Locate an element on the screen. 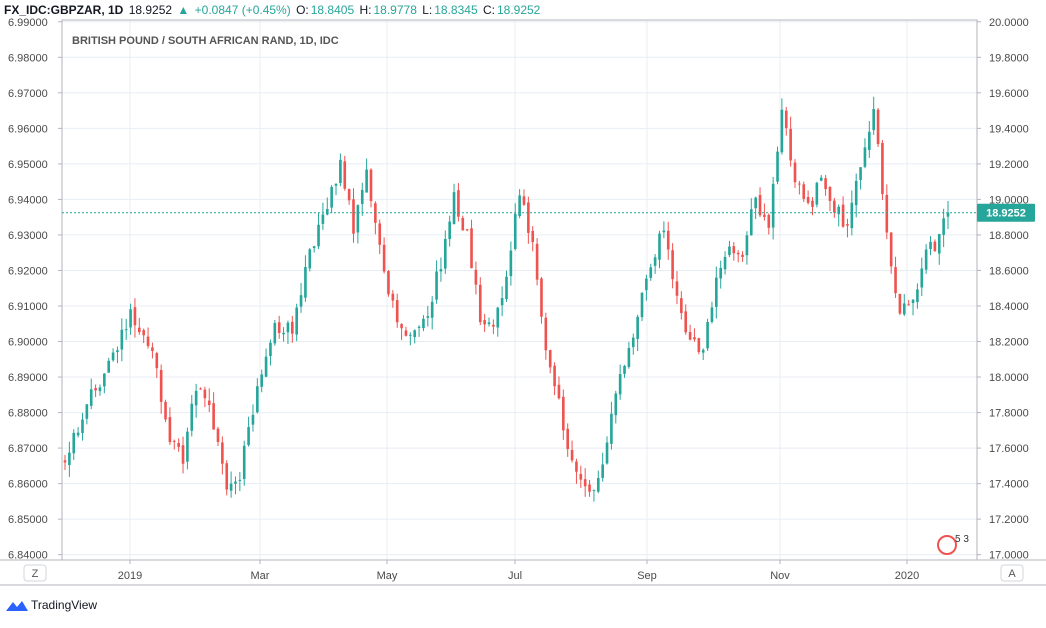 This screenshot has width=1046, height=628. price-change: +0.0847 (+0.45%) is located at coordinates (242, 10).